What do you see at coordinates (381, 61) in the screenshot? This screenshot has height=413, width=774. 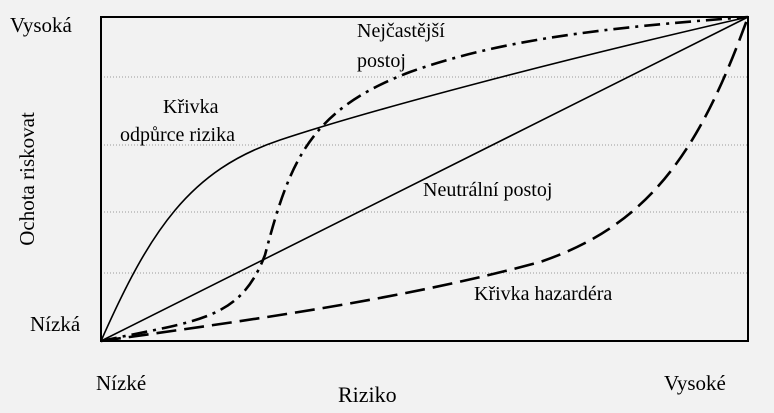 I see `most-common-label-line2: postoj` at bounding box center [381, 61].